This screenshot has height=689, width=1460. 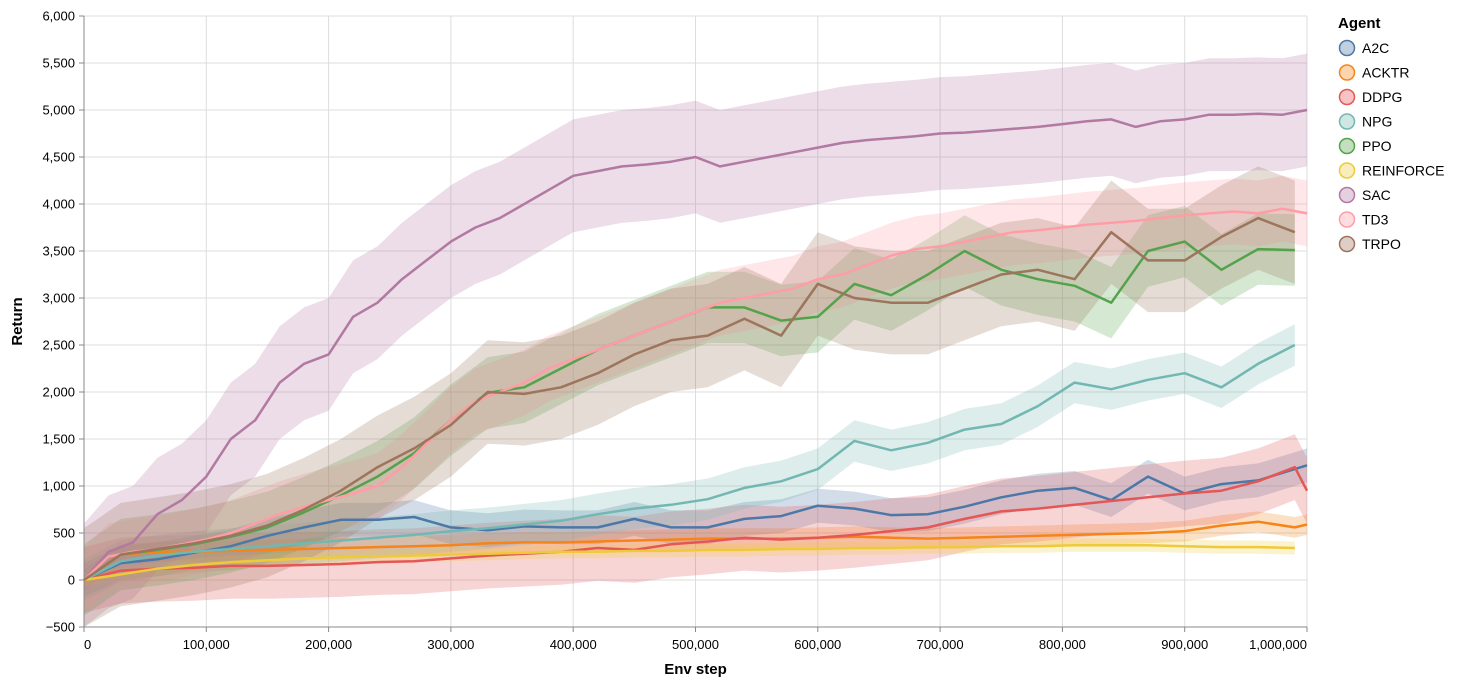 I want to click on legend-swatch-ppo, so click(x=1347, y=146).